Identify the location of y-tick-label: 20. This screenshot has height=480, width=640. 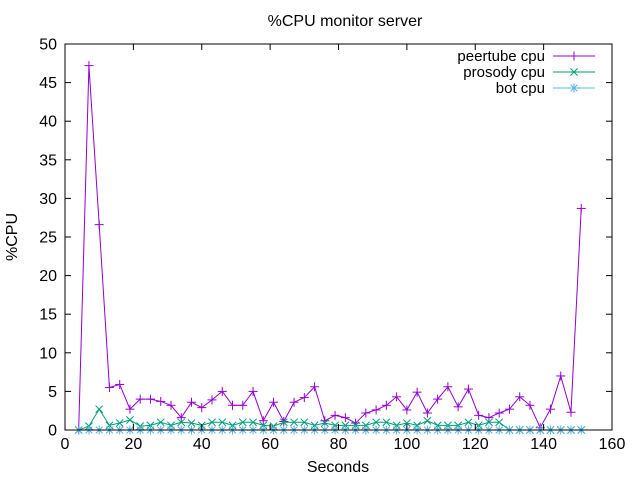
(48, 276).